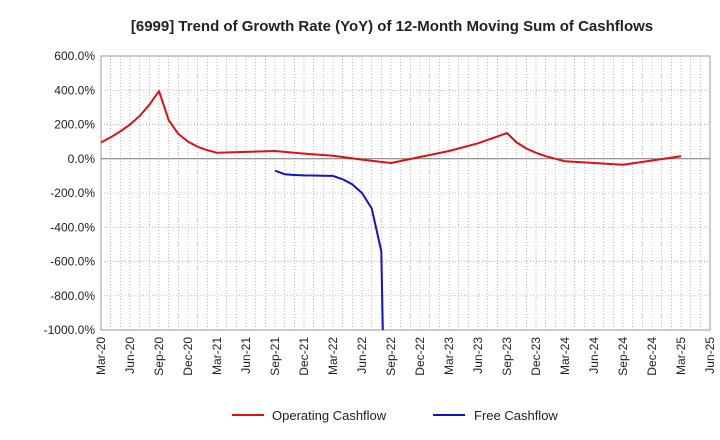 This screenshot has height=440, width=720. I want to click on x-tick-label: Sep-22, so click(391, 356).